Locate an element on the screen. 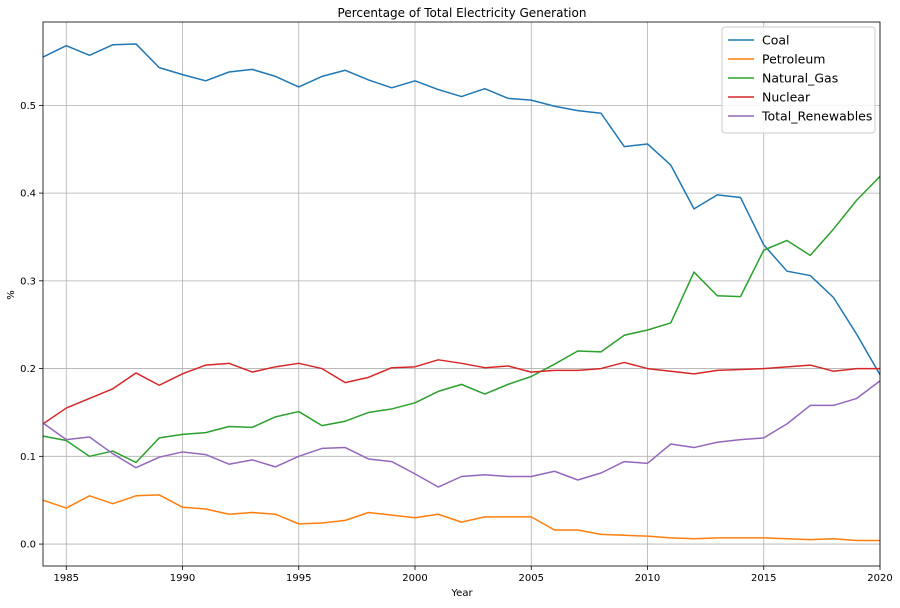  x-axis-label: Year is located at coordinates (461, 593).